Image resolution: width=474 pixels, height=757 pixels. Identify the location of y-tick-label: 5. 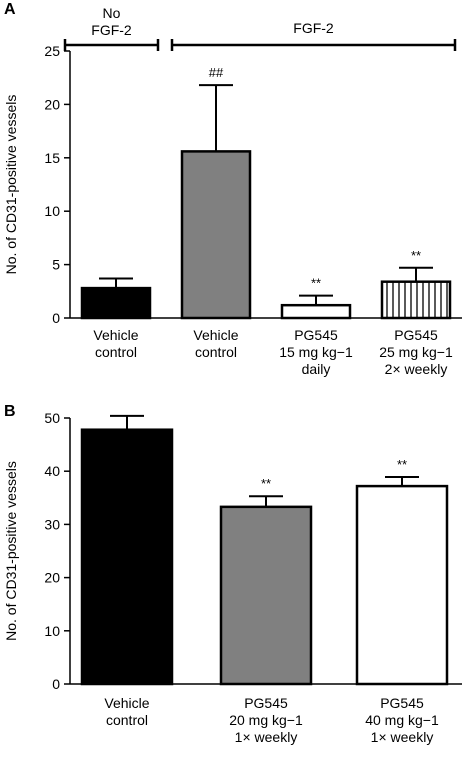
(56, 265).